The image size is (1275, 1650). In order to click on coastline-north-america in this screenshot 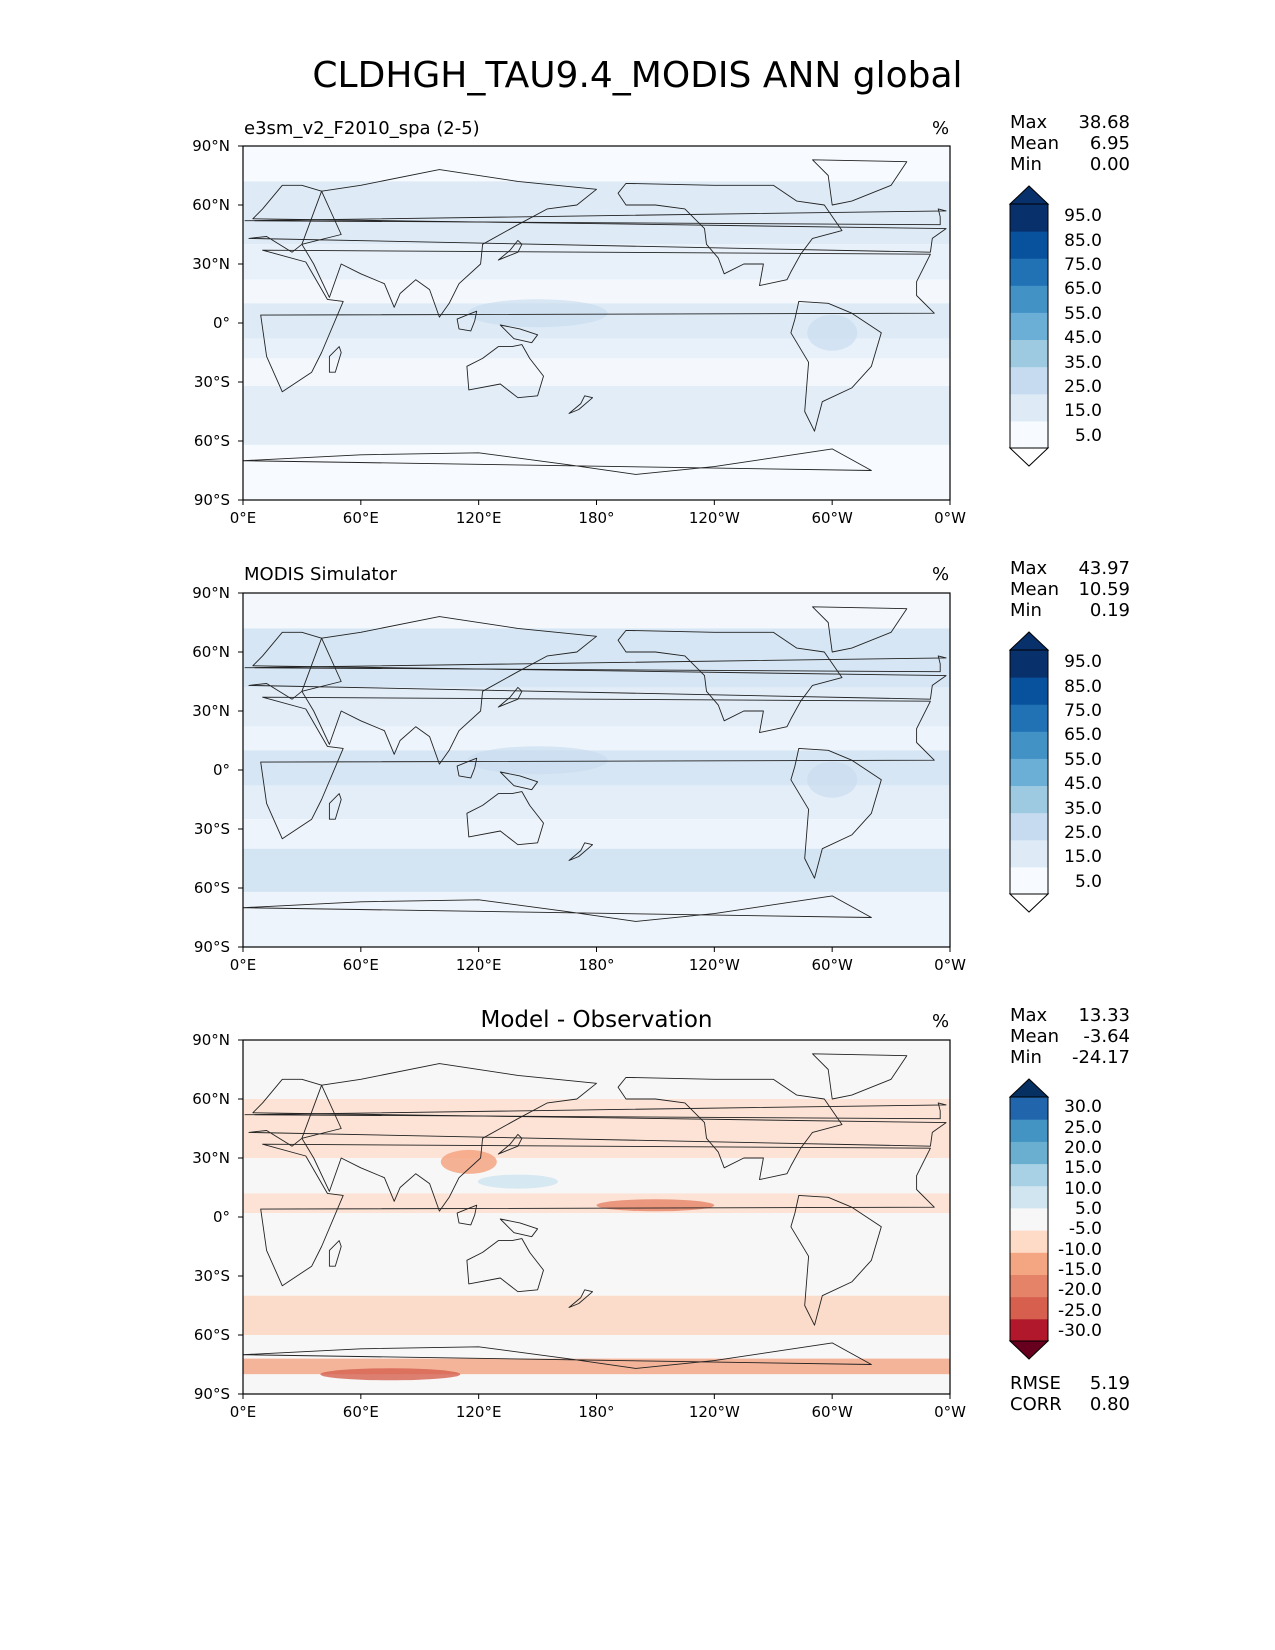, I will do `click(730, 1128)`.